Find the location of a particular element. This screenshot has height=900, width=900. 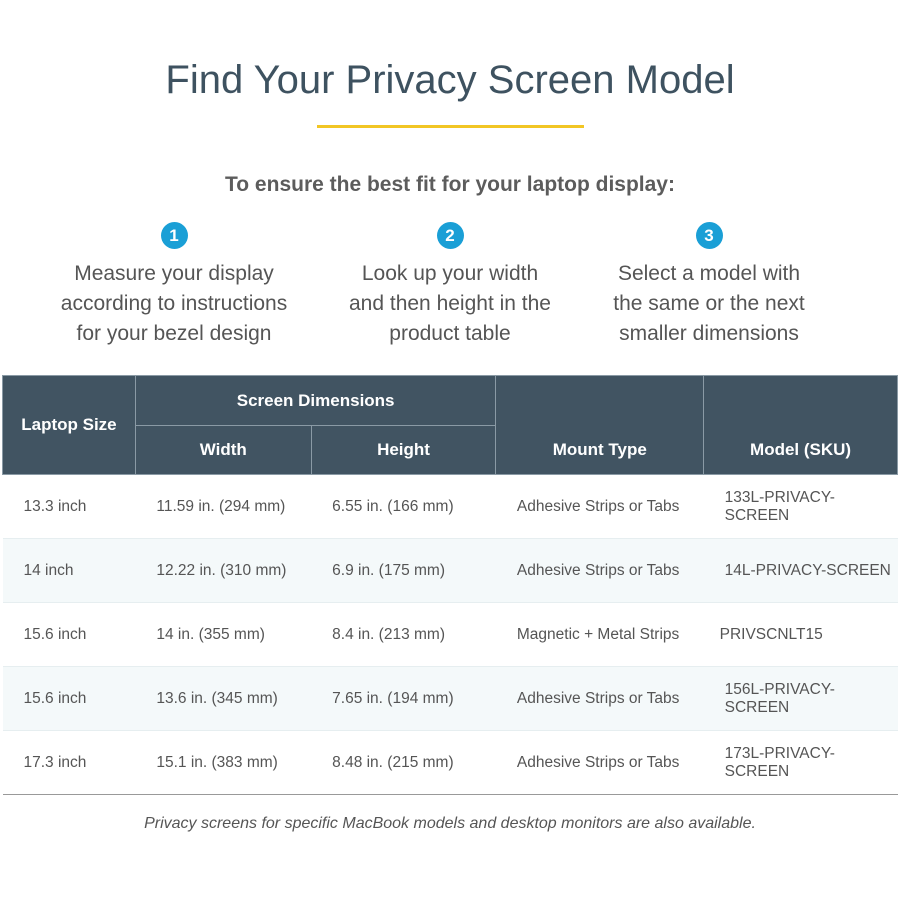

step-line: Look up your width is located at coordinates (450, 273).